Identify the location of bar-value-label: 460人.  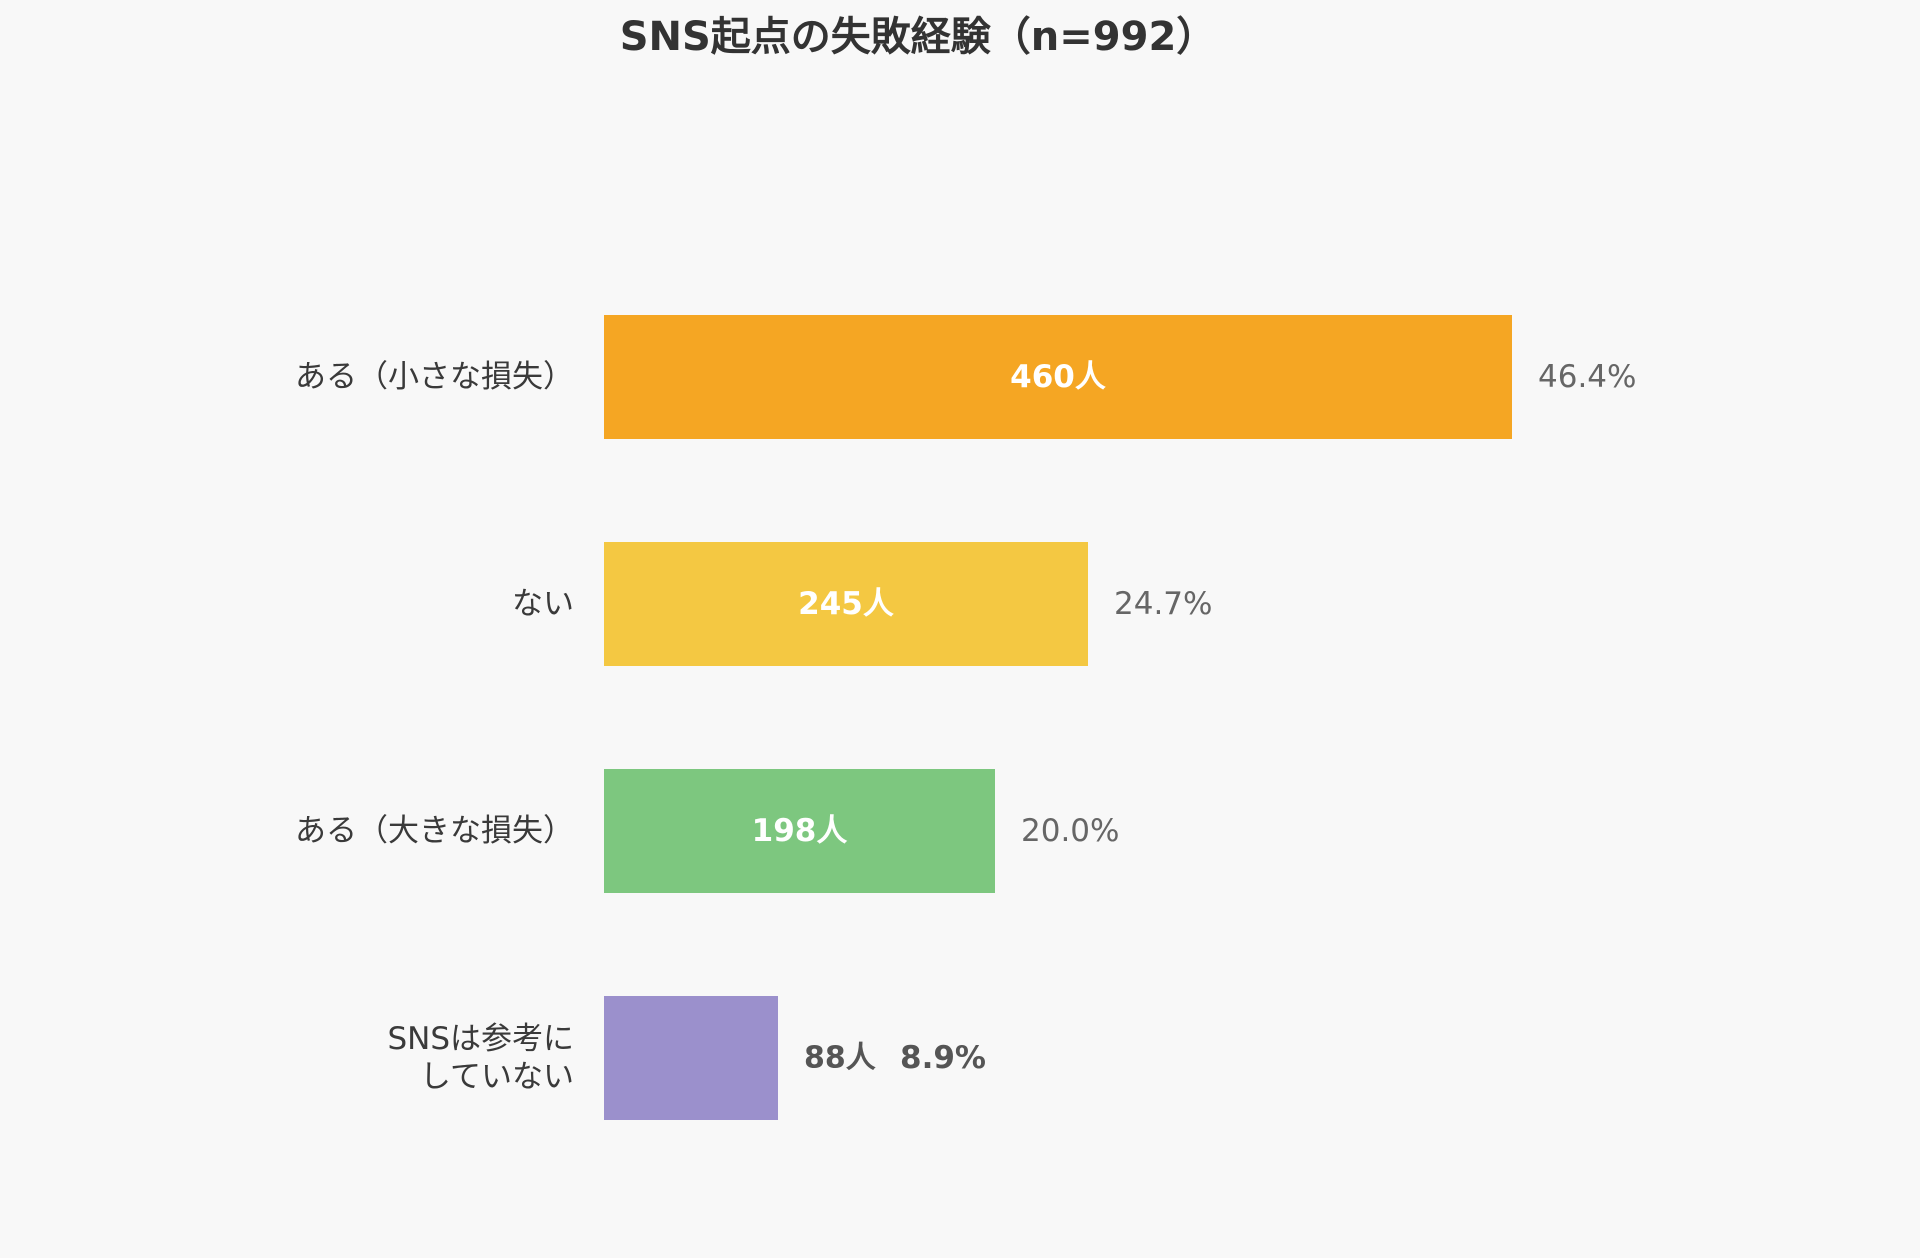
(1058, 377).